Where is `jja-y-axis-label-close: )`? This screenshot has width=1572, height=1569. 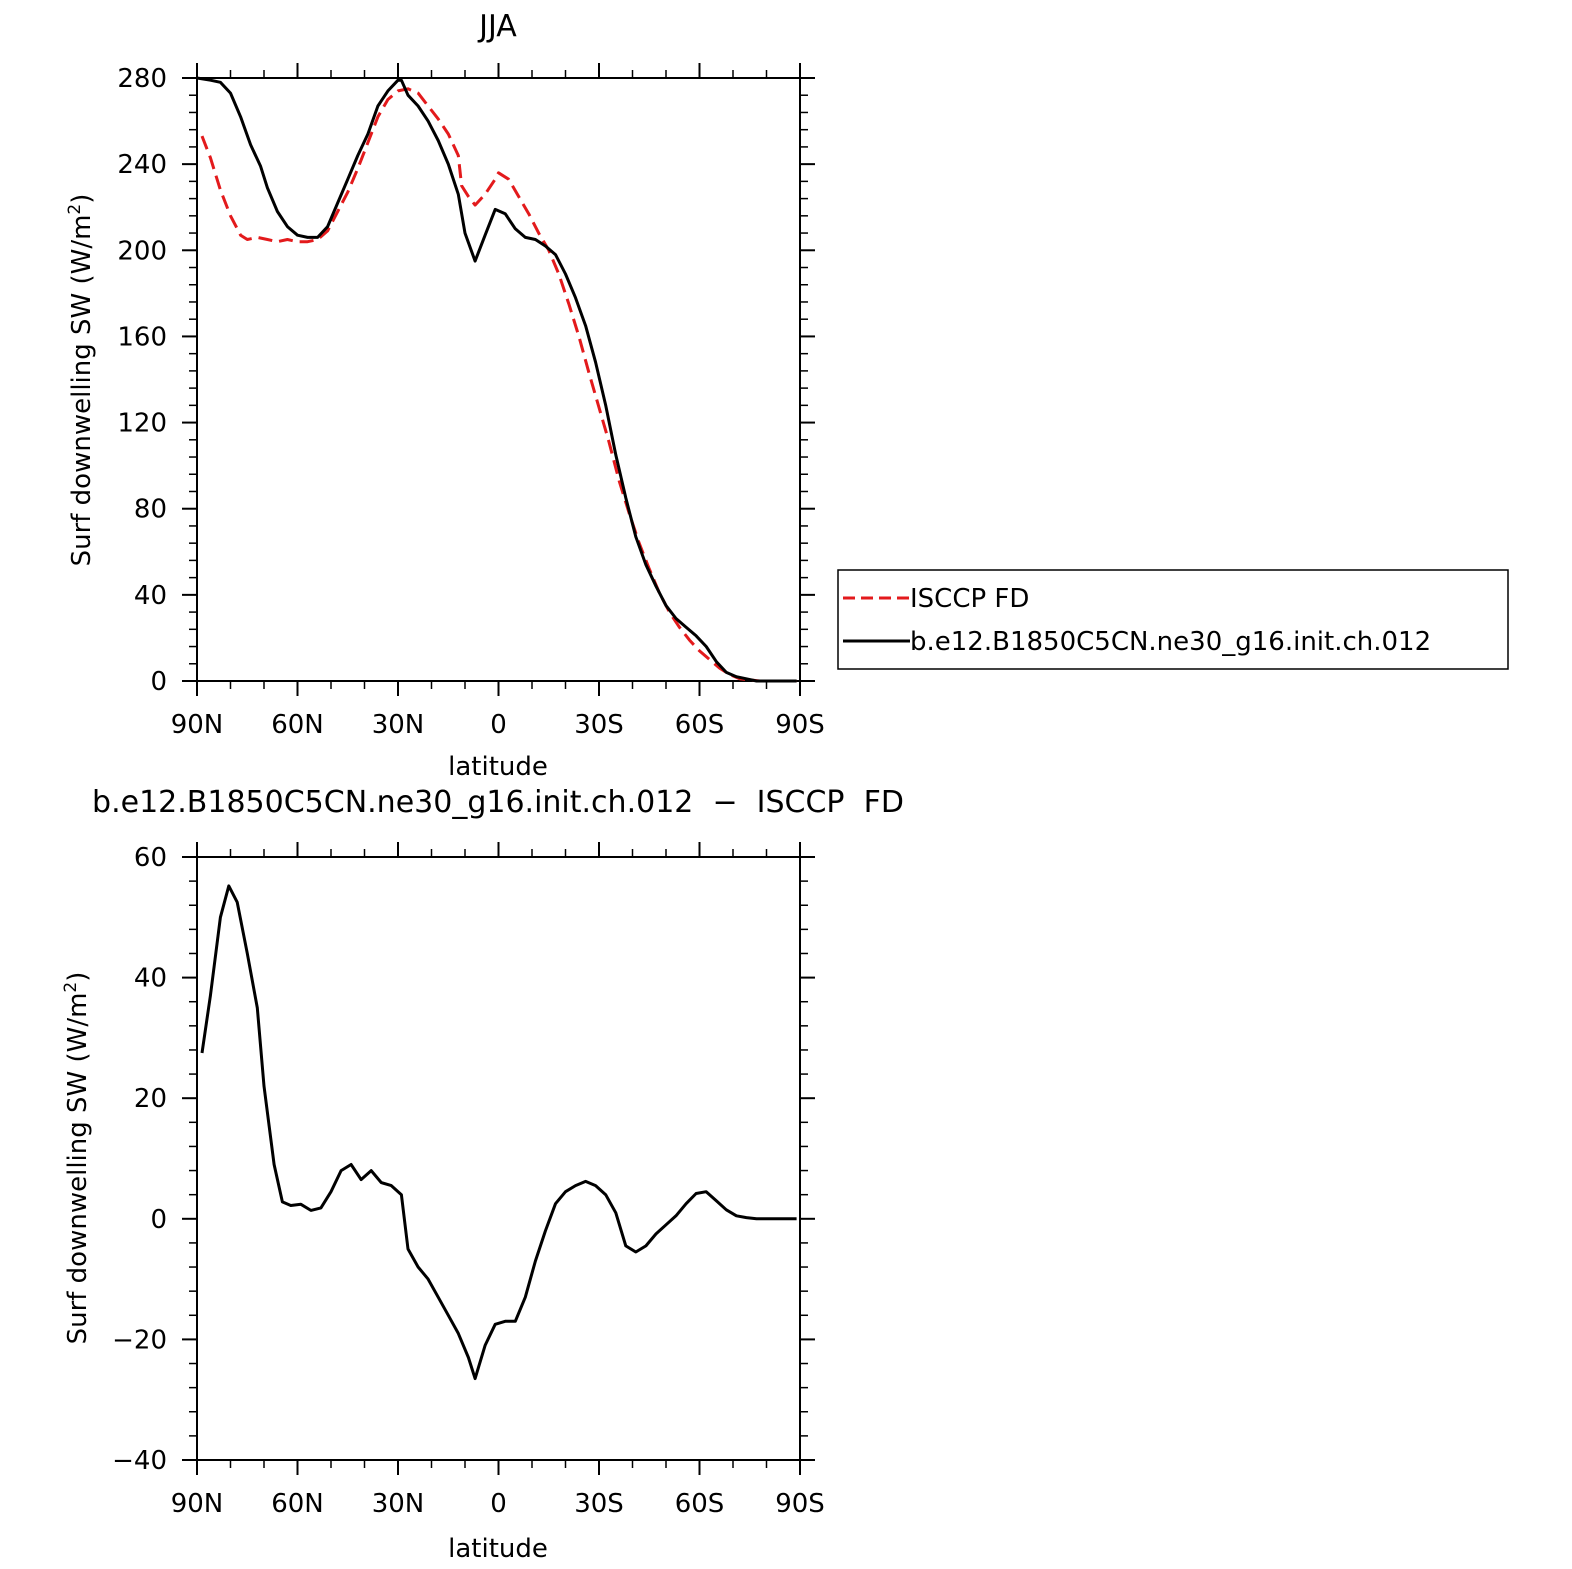
jja-y-axis-label-close: ) is located at coordinates (82, 199).